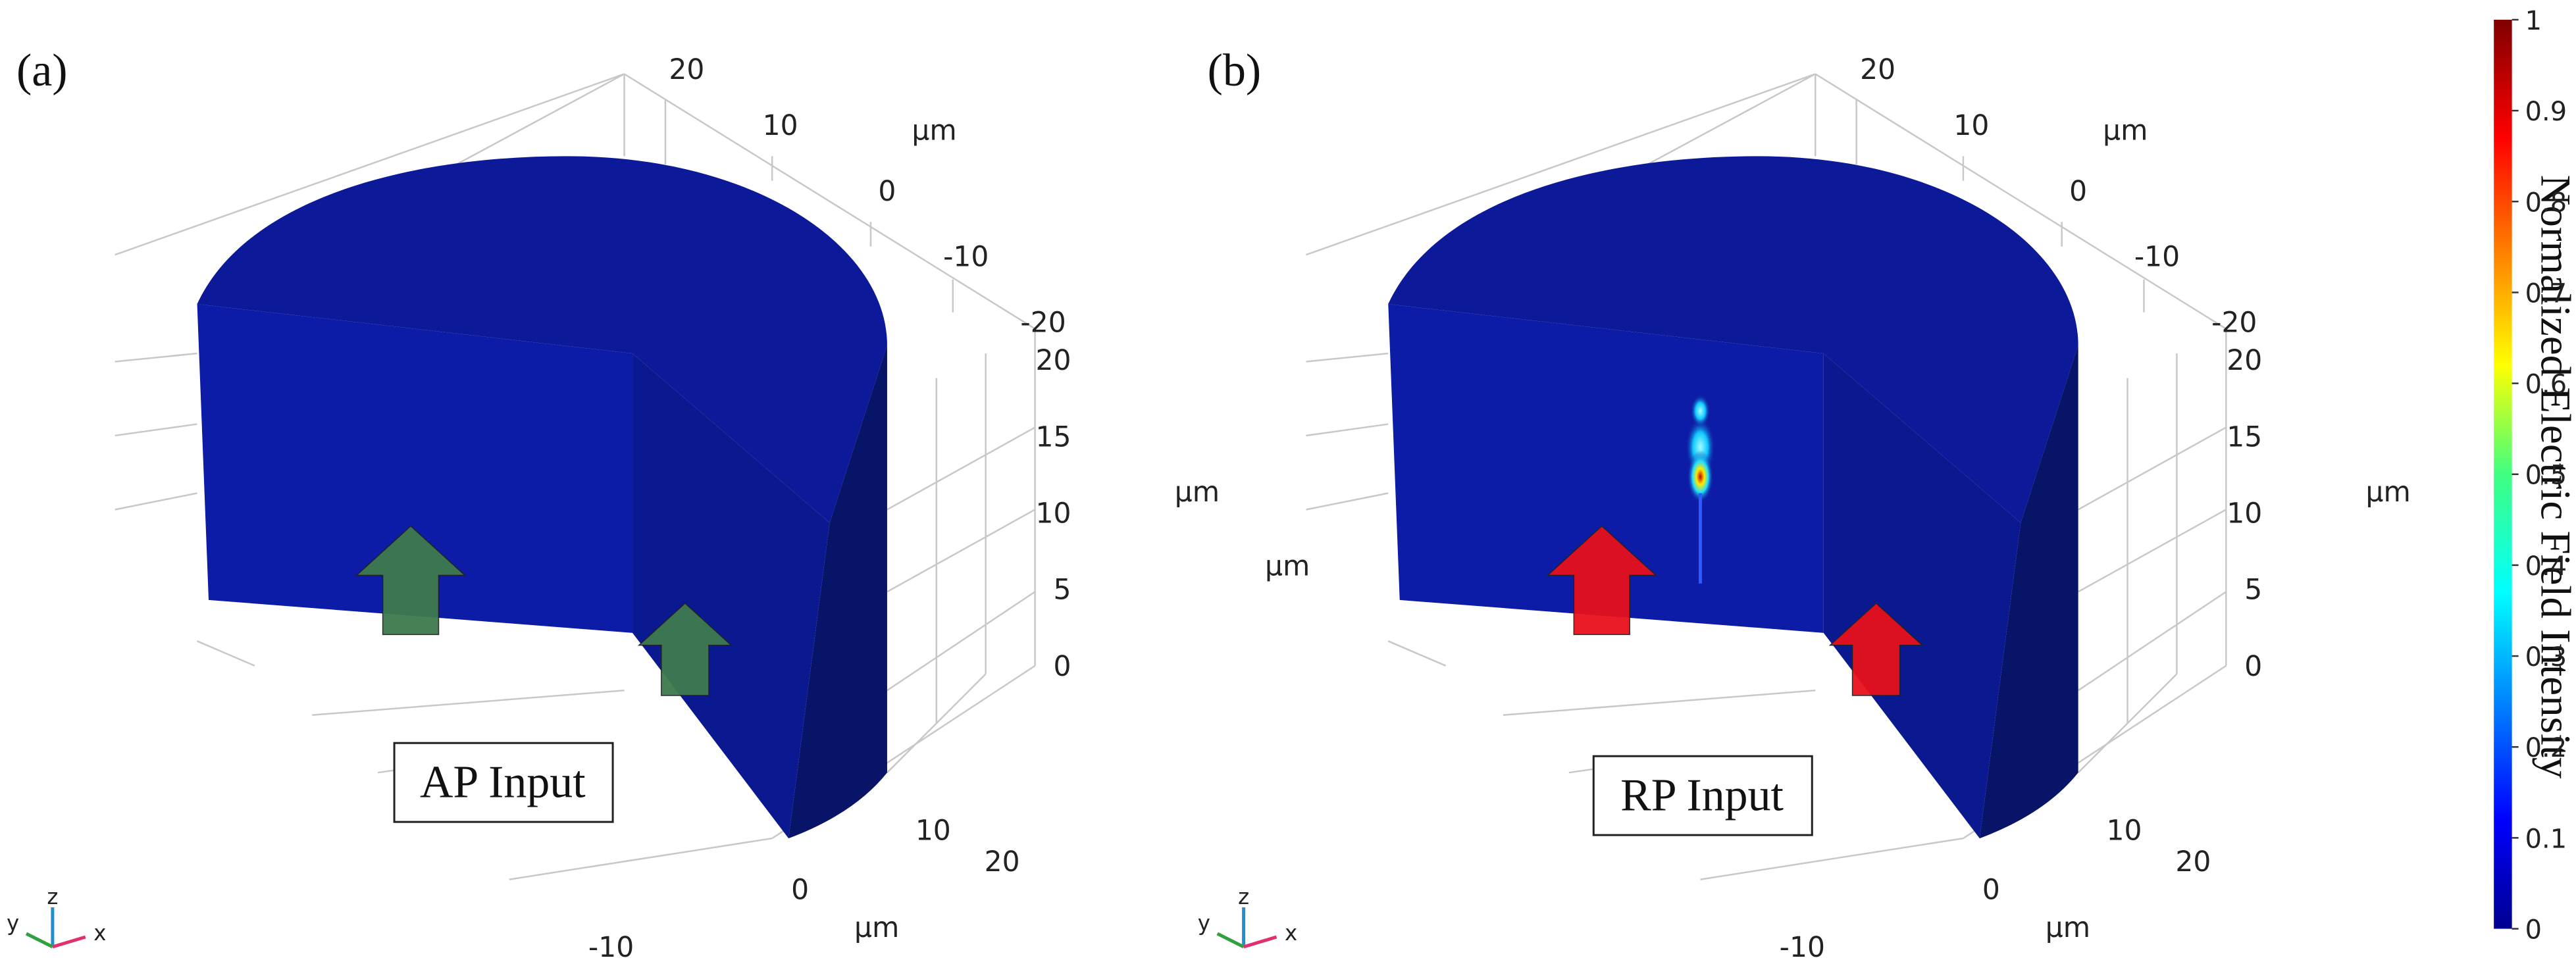 Image resolution: width=2576 pixels, height=960 pixels. What do you see at coordinates (2546, 839) in the screenshot?
I see `colorbar-tick-label: 0.1` at bounding box center [2546, 839].